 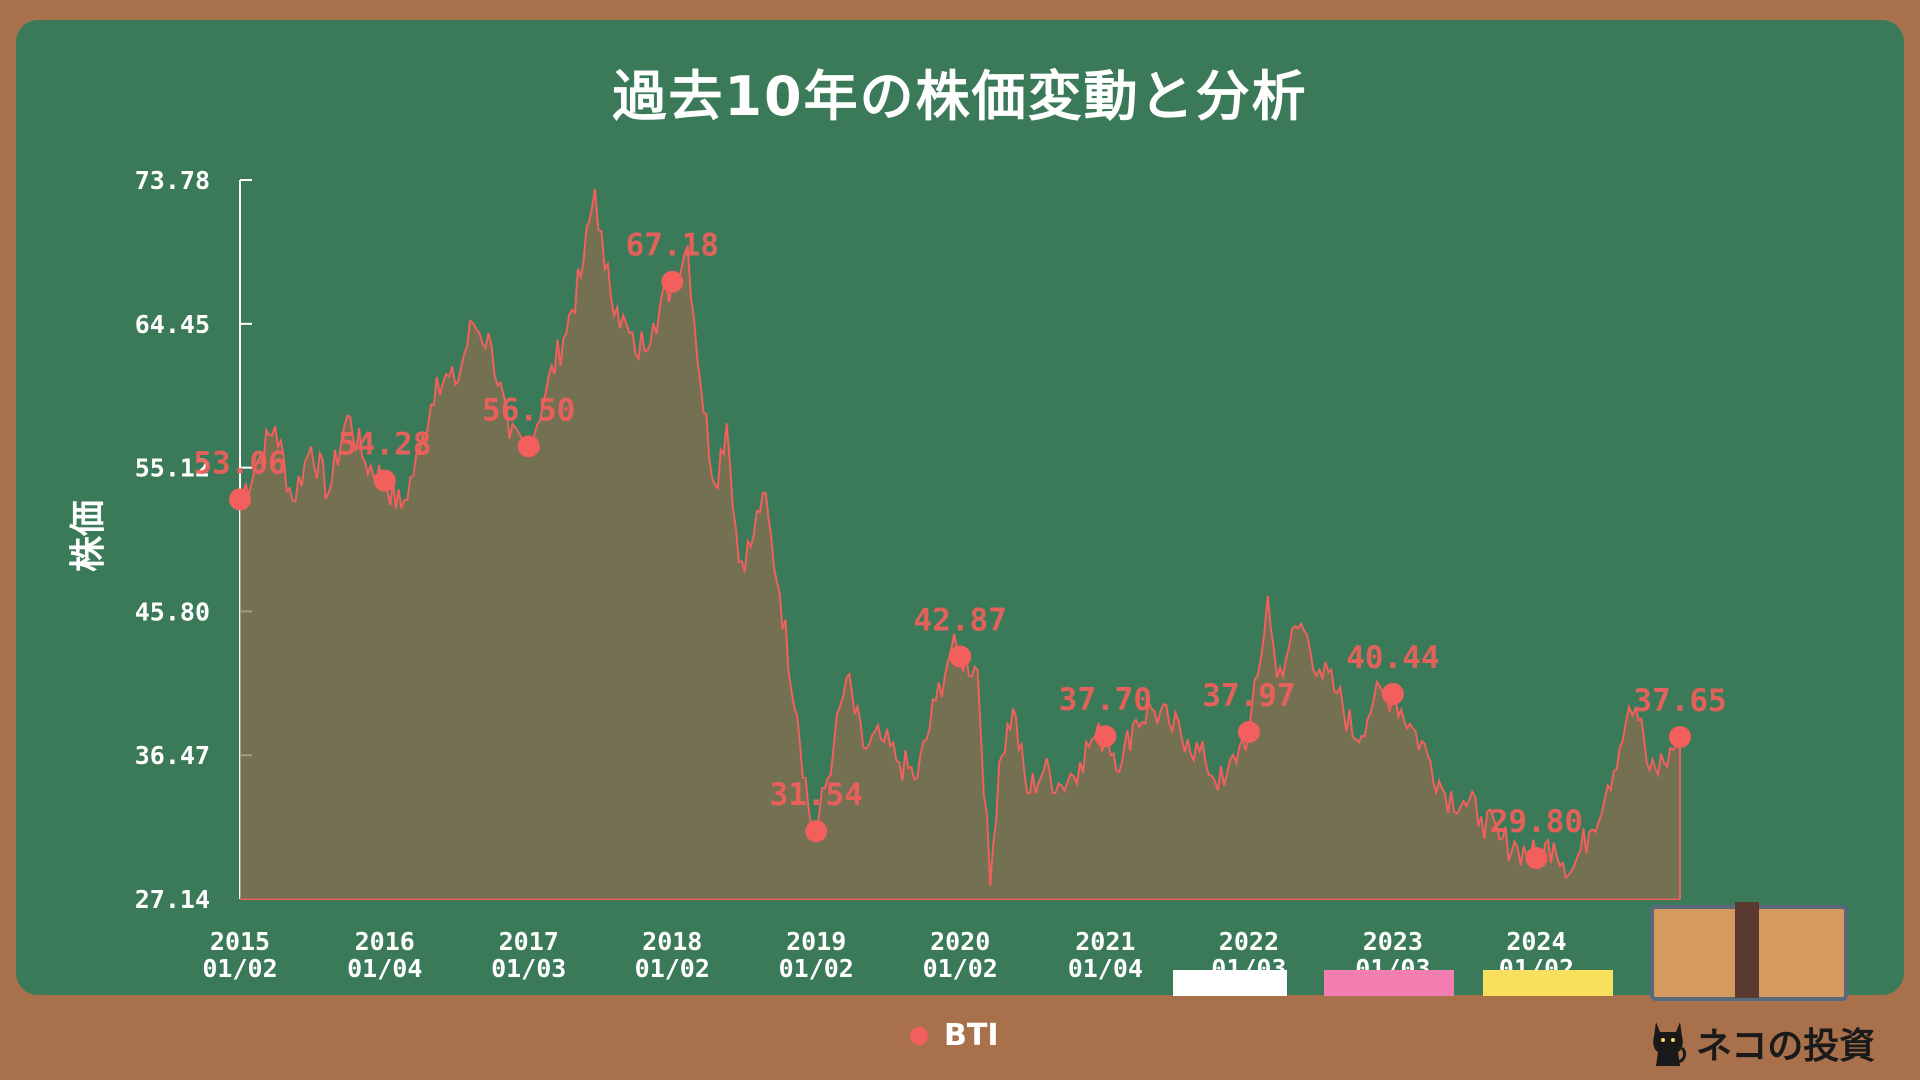 What do you see at coordinates (528, 410) in the screenshot?
I see `annotation-label: 56.50` at bounding box center [528, 410].